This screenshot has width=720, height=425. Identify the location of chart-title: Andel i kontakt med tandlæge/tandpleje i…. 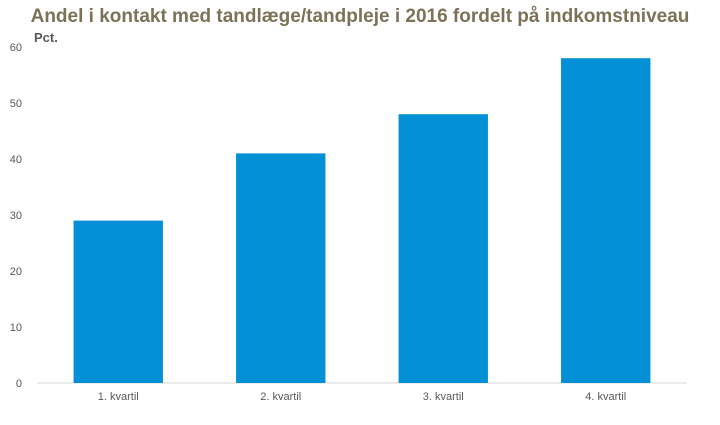
(360, 16).